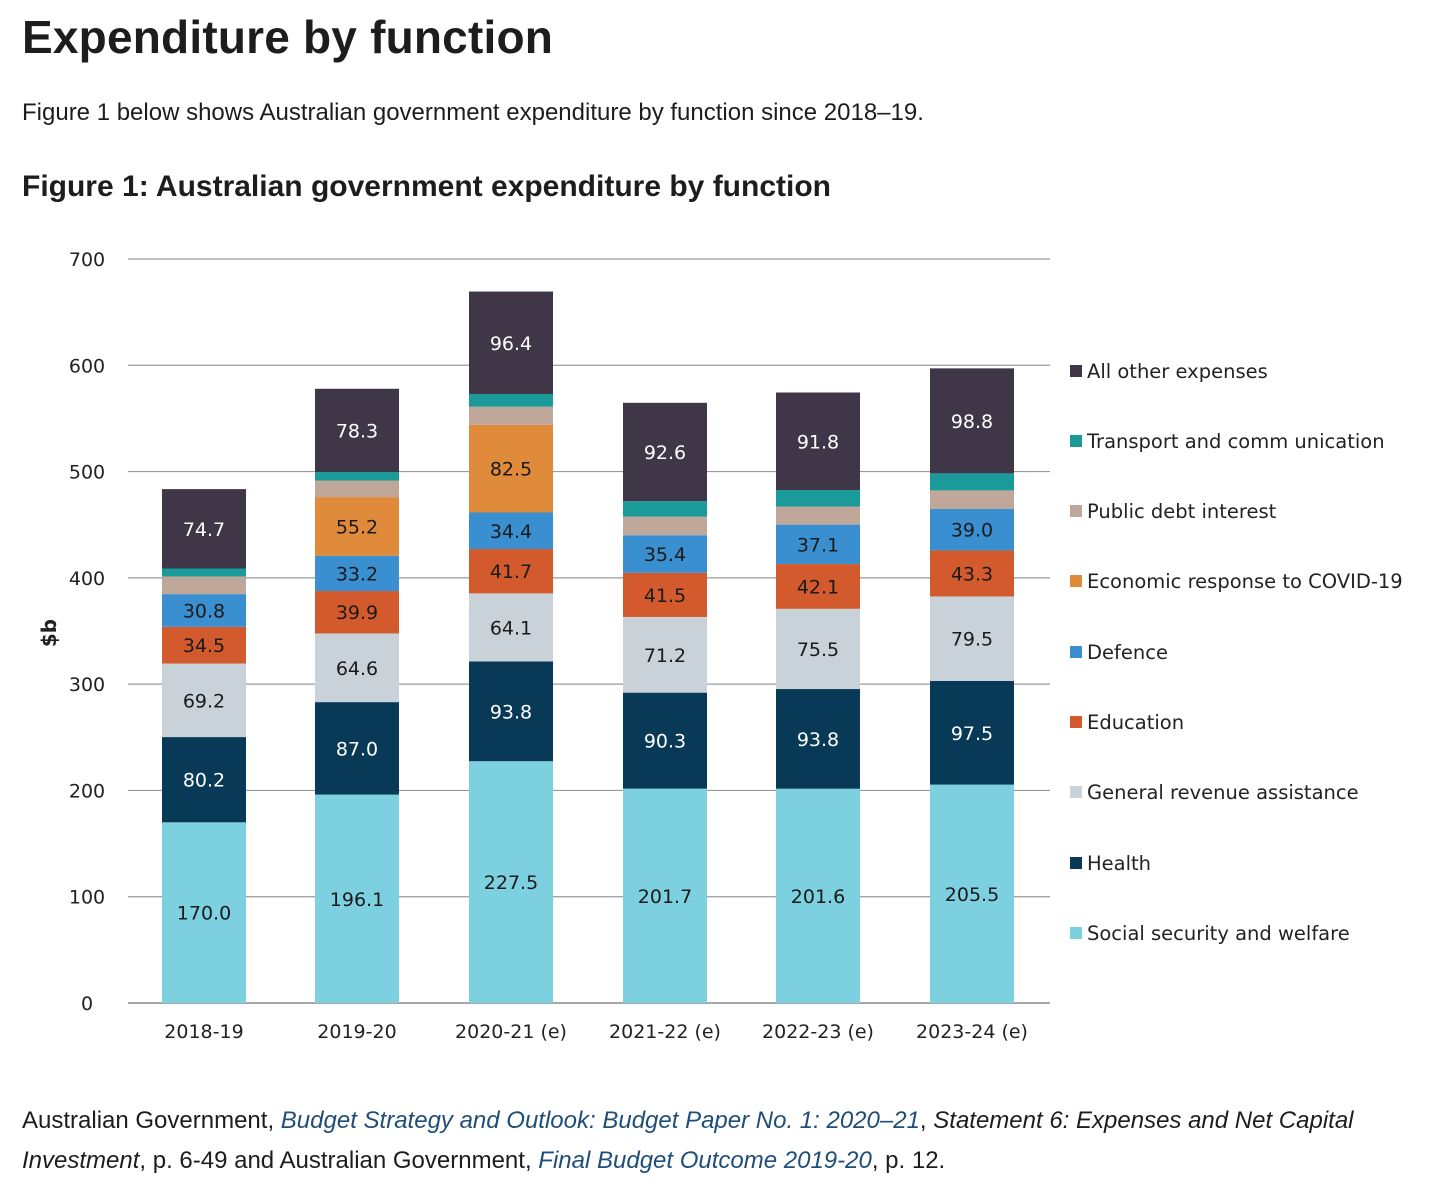 Image resolution: width=1456 pixels, height=1203 pixels. Describe the element at coordinates (665, 1032) in the screenshot. I see `x-tick-label: 2021-22 (e)` at that location.